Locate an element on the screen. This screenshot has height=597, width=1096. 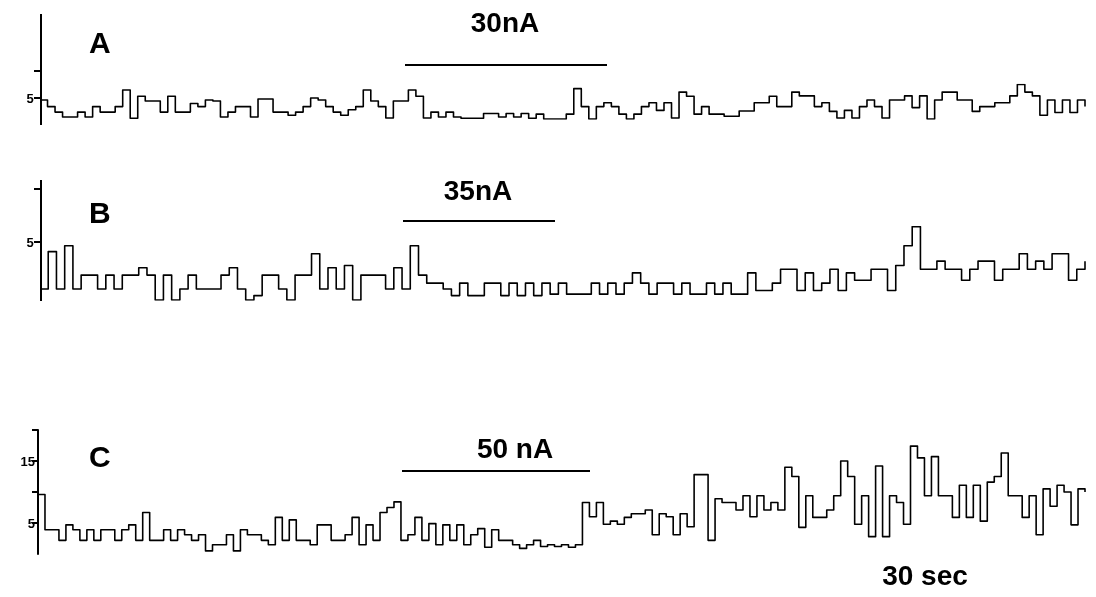
text: 30nA is located at coordinates (505, 22).